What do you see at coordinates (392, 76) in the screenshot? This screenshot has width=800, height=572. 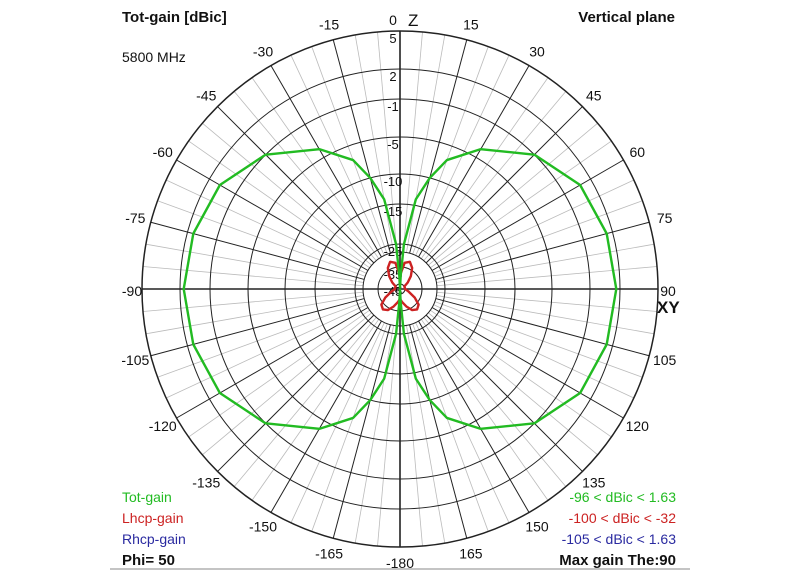 I see `ring-label: 2` at bounding box center [392, 76].